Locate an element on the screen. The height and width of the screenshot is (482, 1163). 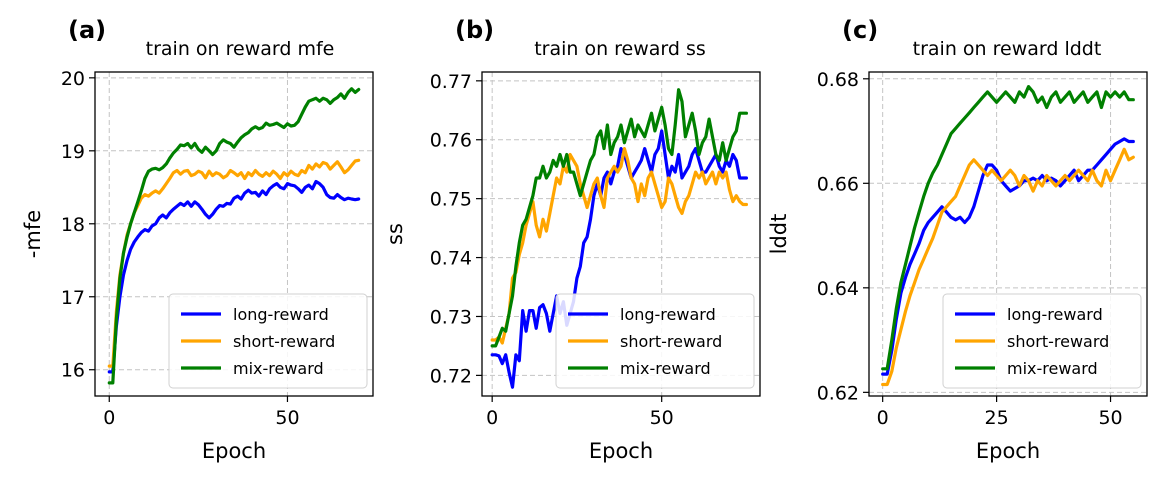
y-tick-label: 16 is located at coordinates (73, 371).